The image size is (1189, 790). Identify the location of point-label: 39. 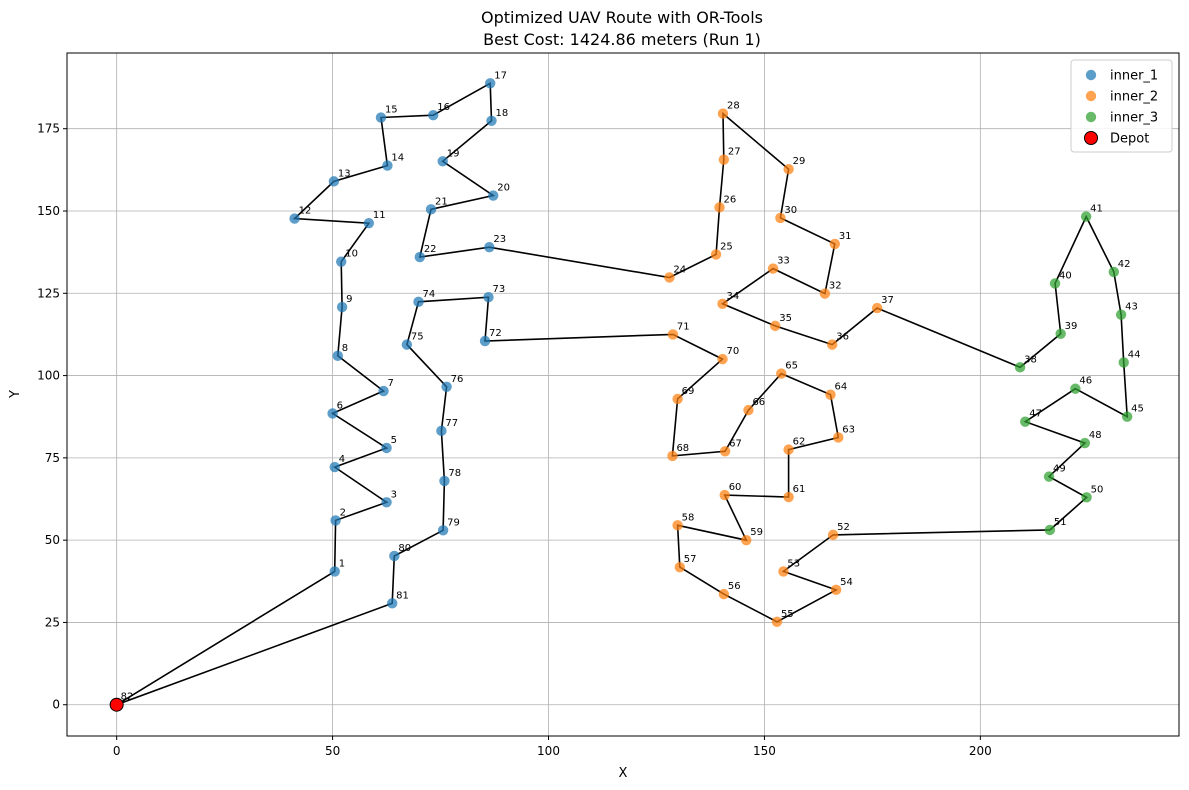
(1071, 326).